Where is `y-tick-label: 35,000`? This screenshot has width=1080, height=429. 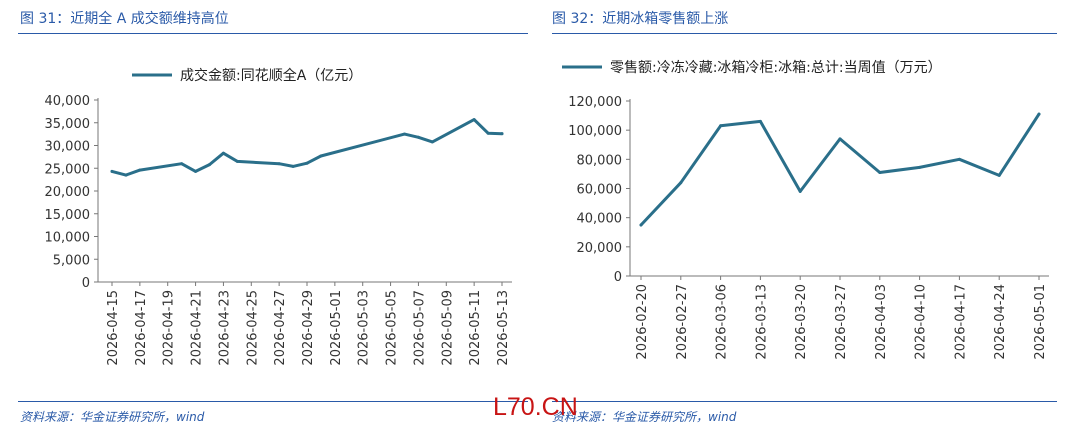
y-tick-label: 35,000 is located at coordinates (68, 124).